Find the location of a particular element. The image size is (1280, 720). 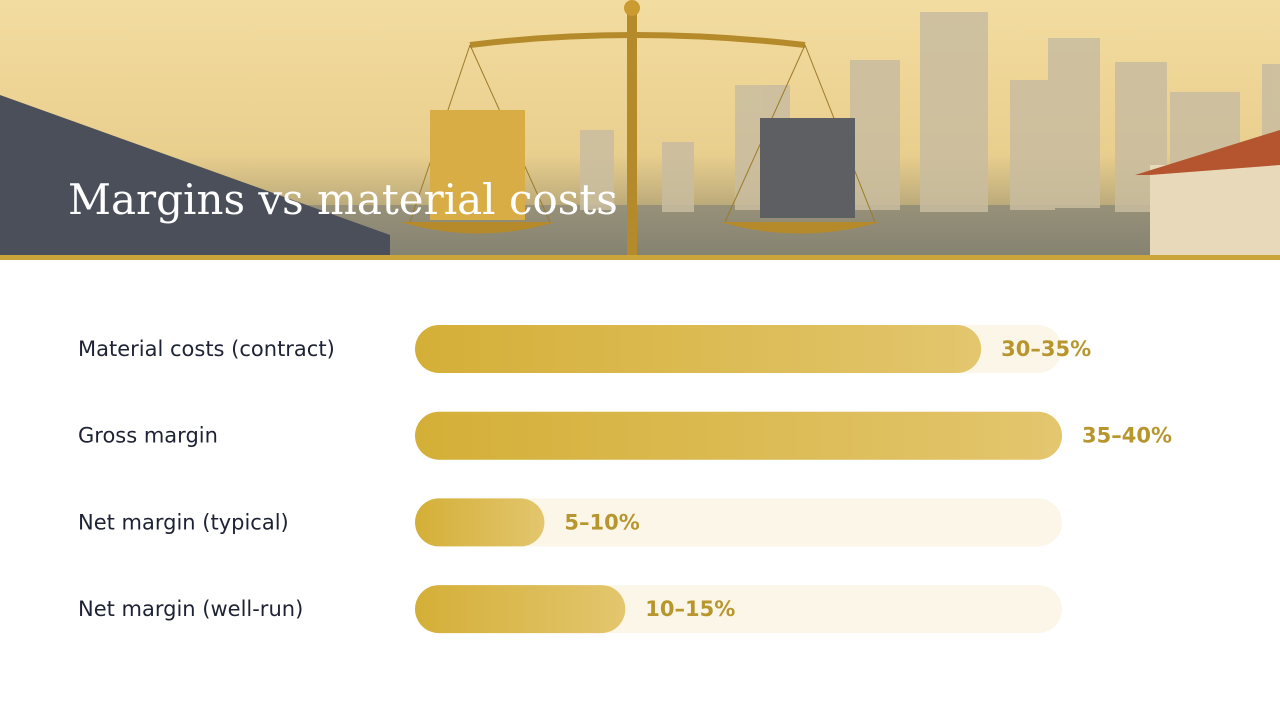

value-label: 30–35% is located at coordinates (1046, 349).